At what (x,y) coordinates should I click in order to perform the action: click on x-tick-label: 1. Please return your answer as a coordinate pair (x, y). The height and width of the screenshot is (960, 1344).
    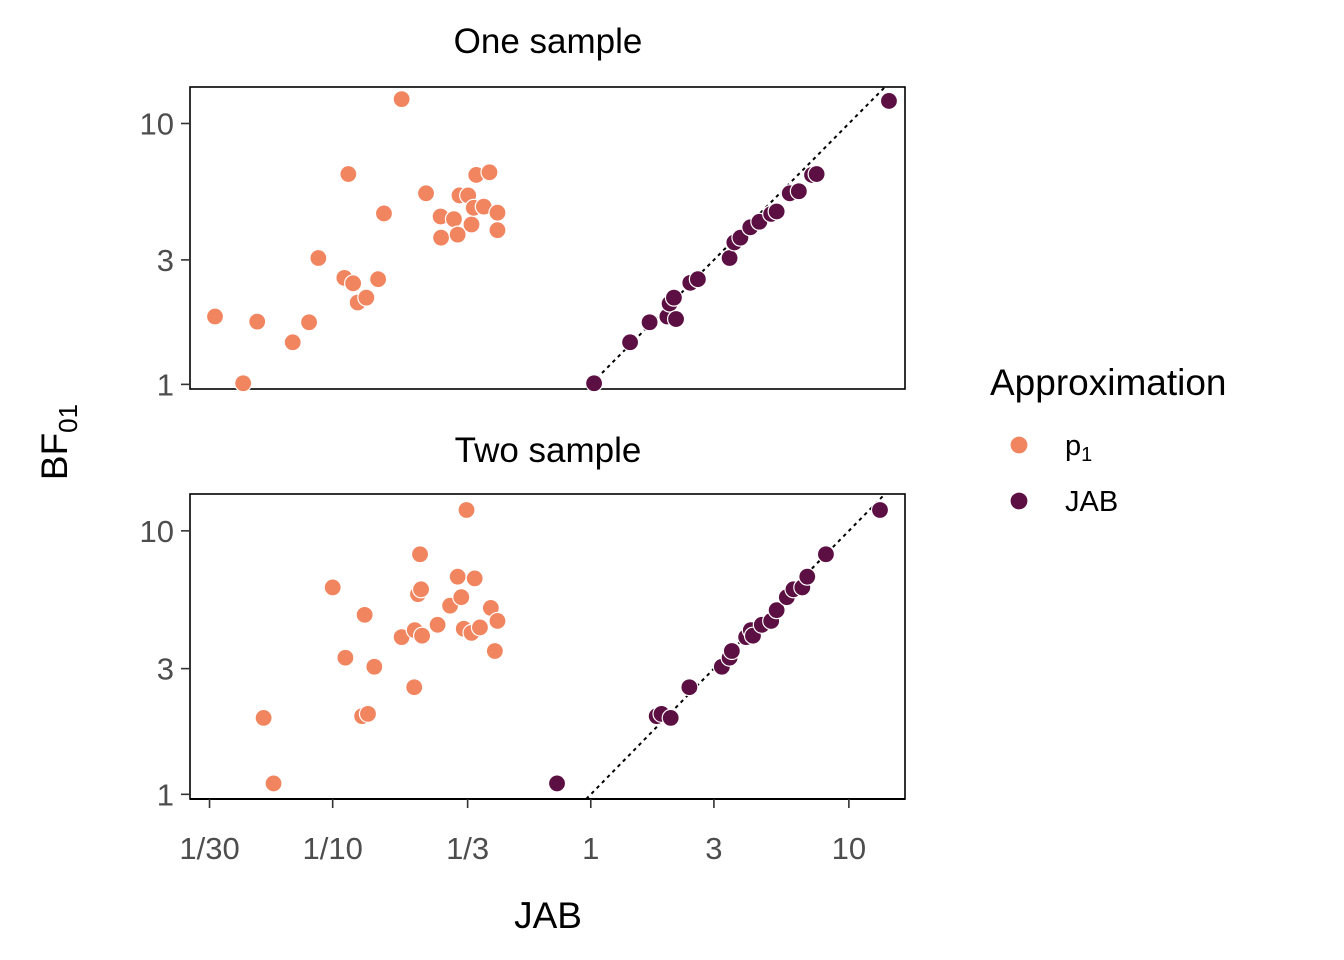
    Looking at the image, I should click on (590, 848).